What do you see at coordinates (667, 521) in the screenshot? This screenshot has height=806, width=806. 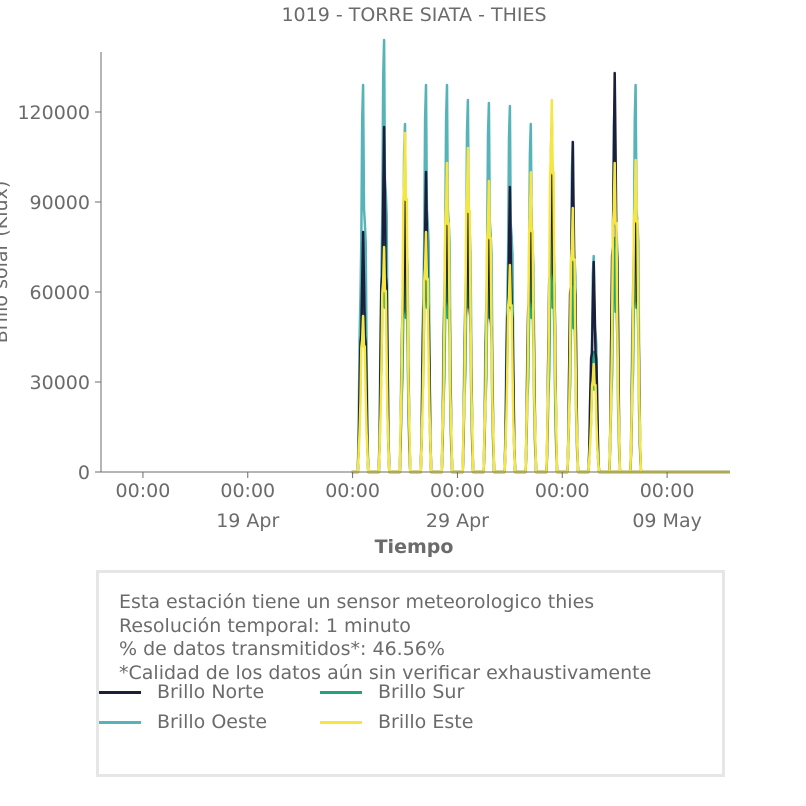 I see `x-tick-date-label: 09 May` at bounding box center [667, 521].